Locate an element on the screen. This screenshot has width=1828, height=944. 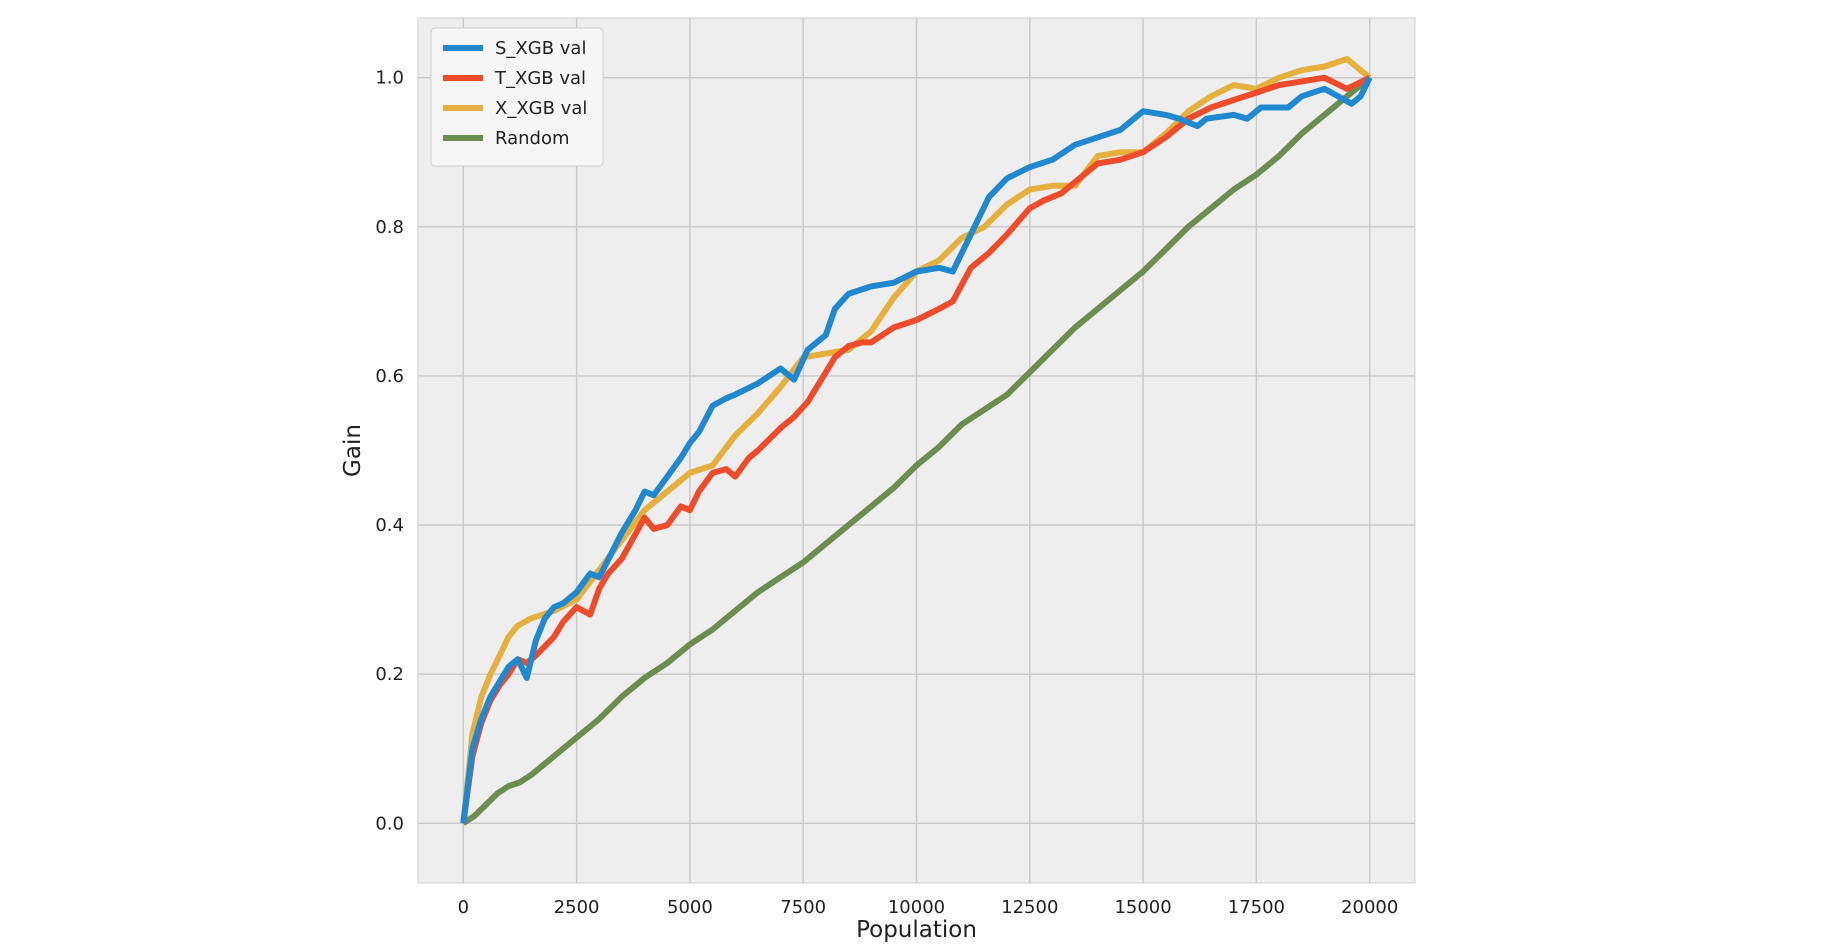
y-tick-label: 1.0 is located at coordinates (389, 78).